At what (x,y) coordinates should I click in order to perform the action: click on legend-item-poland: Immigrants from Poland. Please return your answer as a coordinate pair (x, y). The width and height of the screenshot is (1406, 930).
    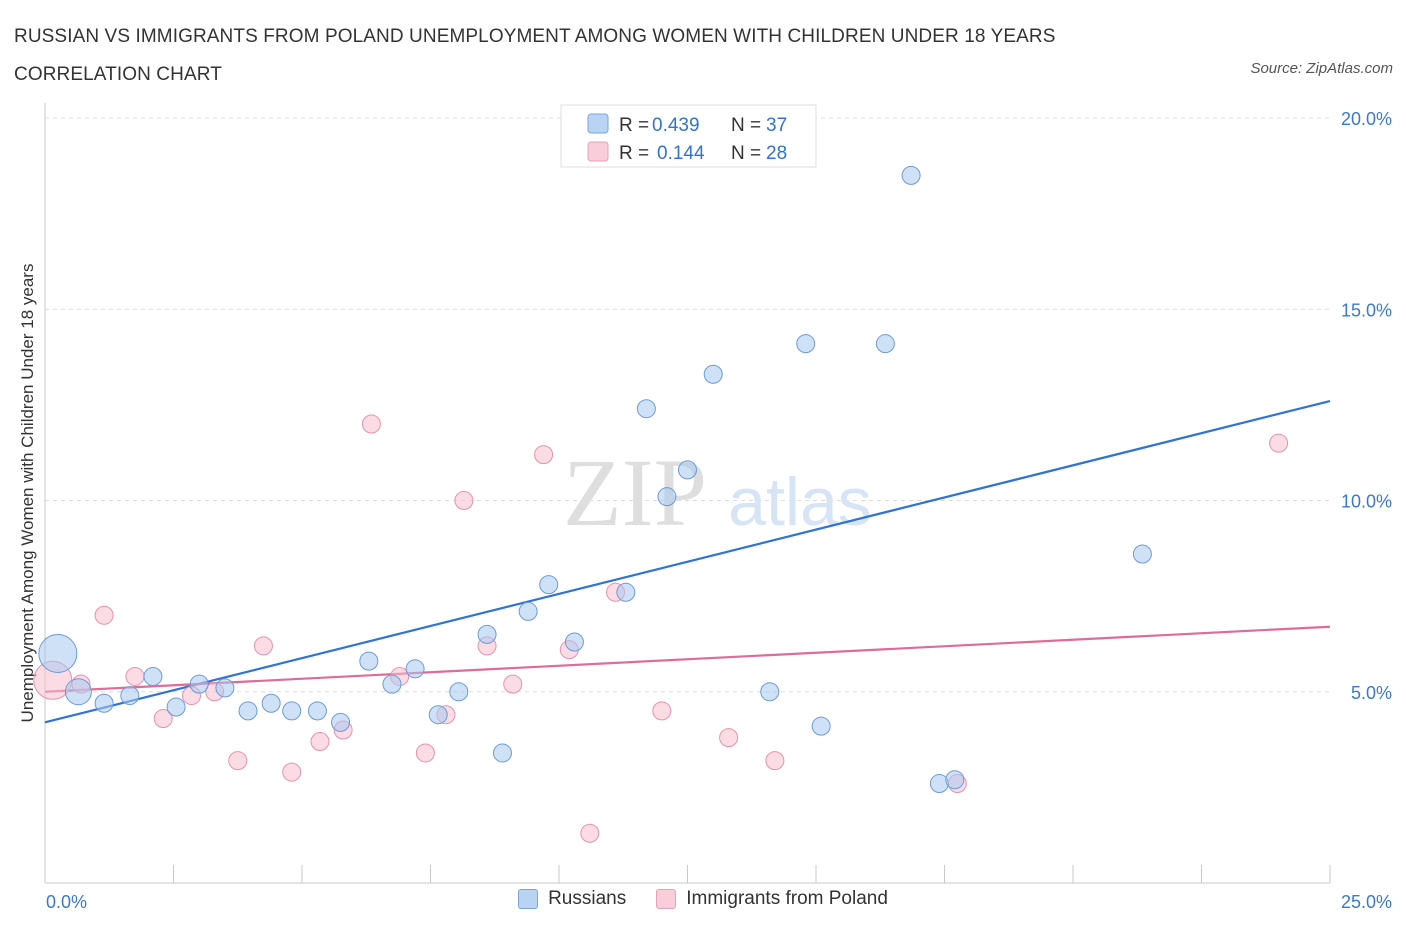
    Looking at the image, I should click on (772, 899).